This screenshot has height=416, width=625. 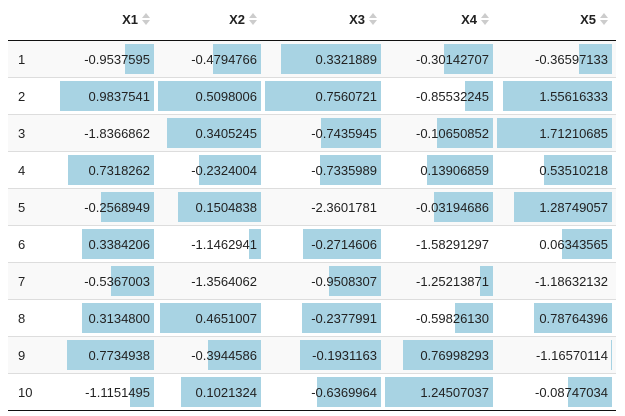 I want to click on cell-value: -0.59826130, so click(x=452, y=318).